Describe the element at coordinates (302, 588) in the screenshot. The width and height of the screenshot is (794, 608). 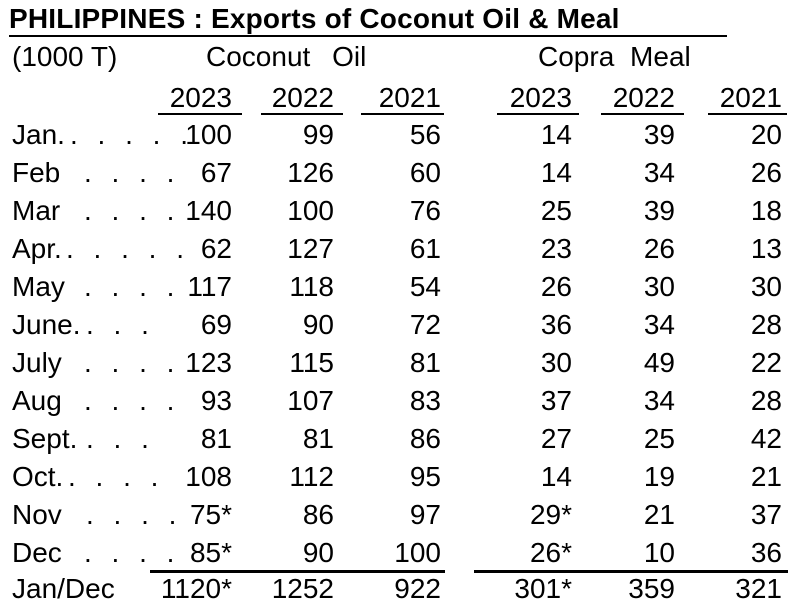
I see `coconut-oil-total-cell: 1252` at that location.